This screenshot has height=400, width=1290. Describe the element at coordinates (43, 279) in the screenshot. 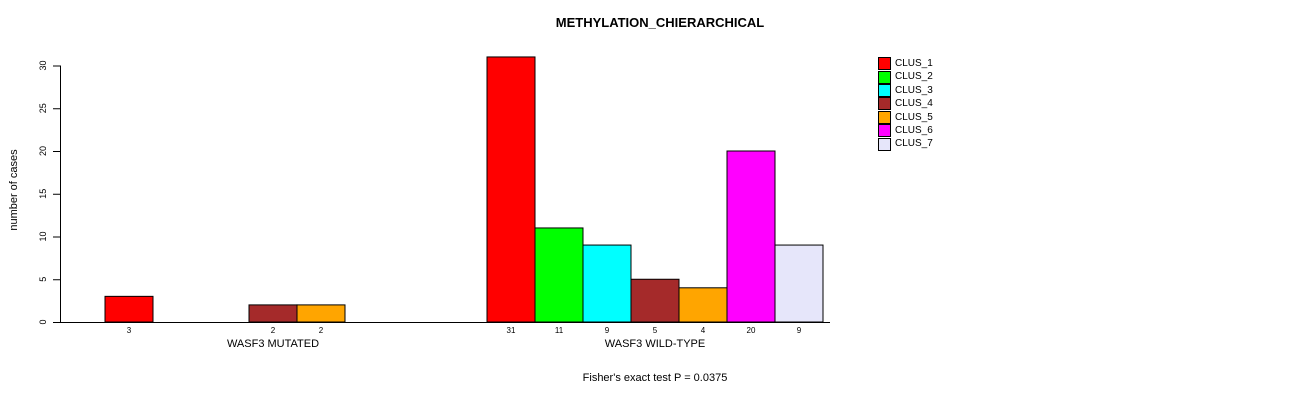

I see `y-axis-tick-label: 5` at that location.